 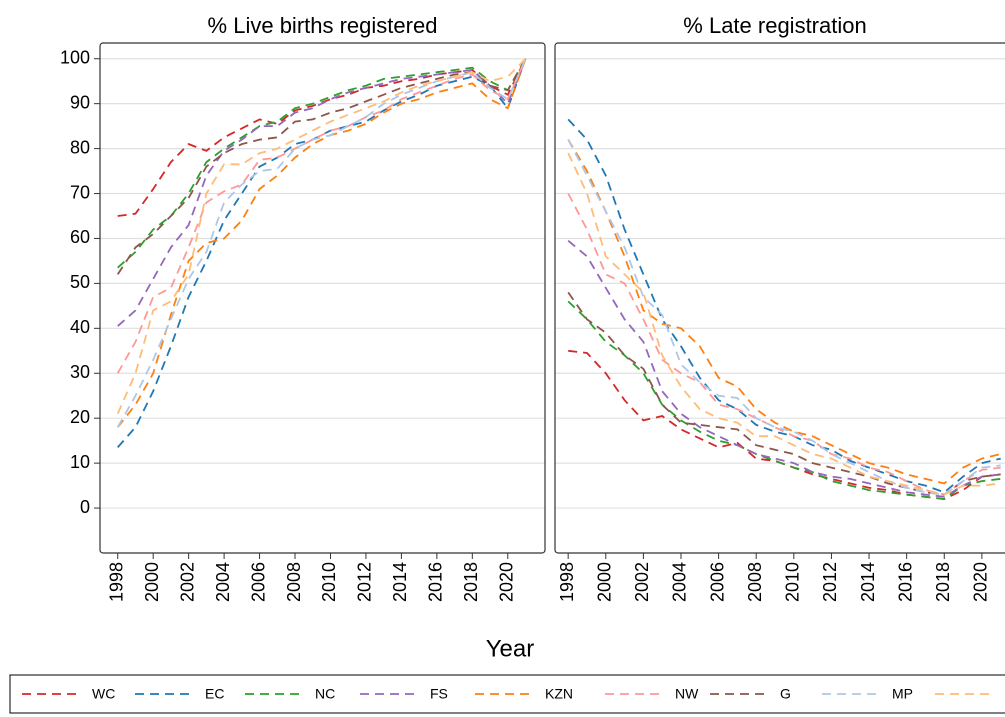 I want to click on legend-label: G, so click(x=785, y=694).